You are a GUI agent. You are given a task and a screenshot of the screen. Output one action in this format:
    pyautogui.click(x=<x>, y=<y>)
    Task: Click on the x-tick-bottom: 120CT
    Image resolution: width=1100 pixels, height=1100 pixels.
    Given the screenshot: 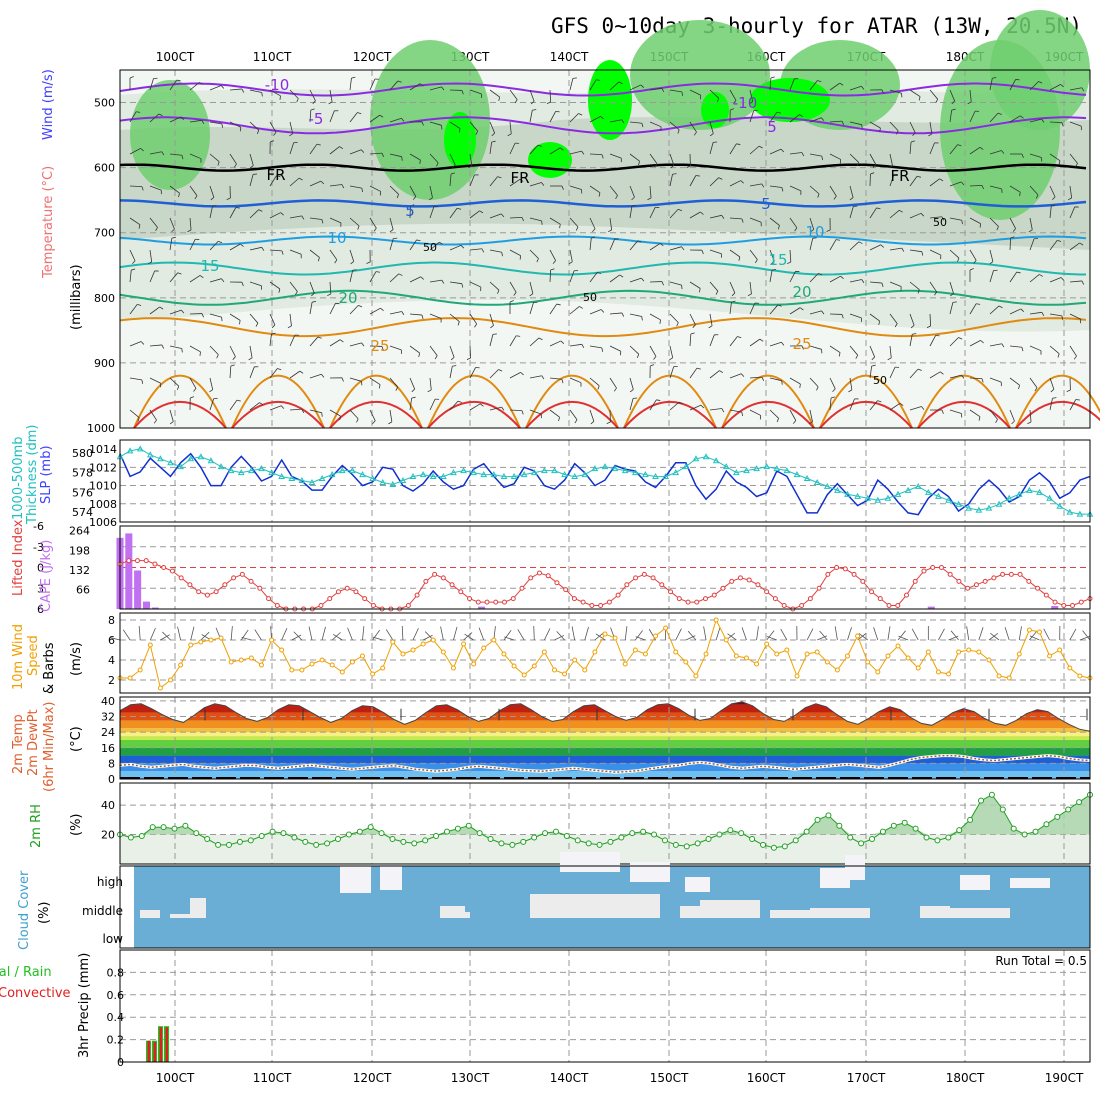 What is the action you would take?
    pyautogui.click(x=372, y=1078)
    